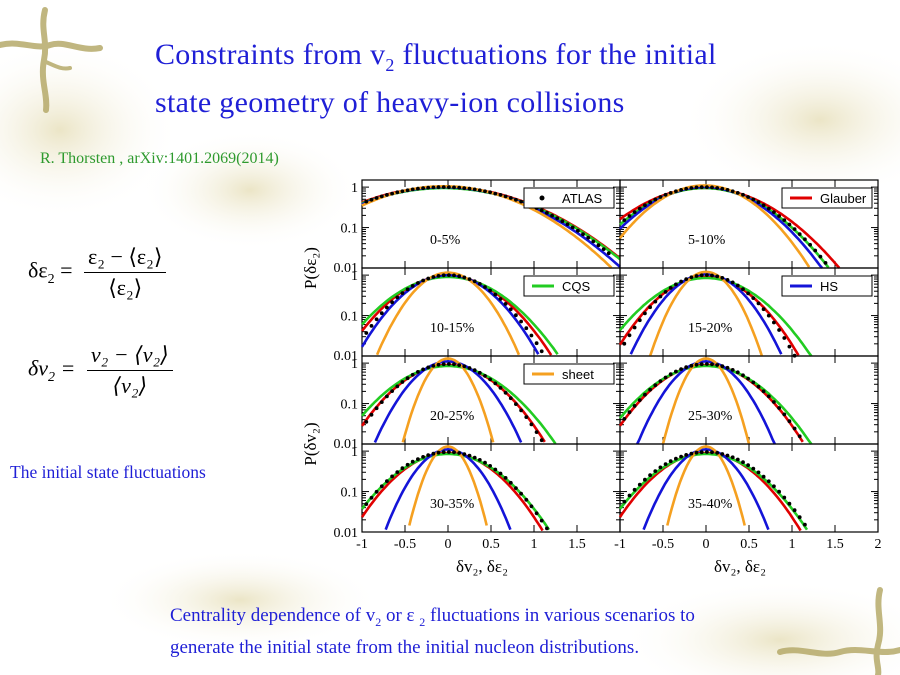  I want to click on centrality-label: 30-35%, so click(452, 504).